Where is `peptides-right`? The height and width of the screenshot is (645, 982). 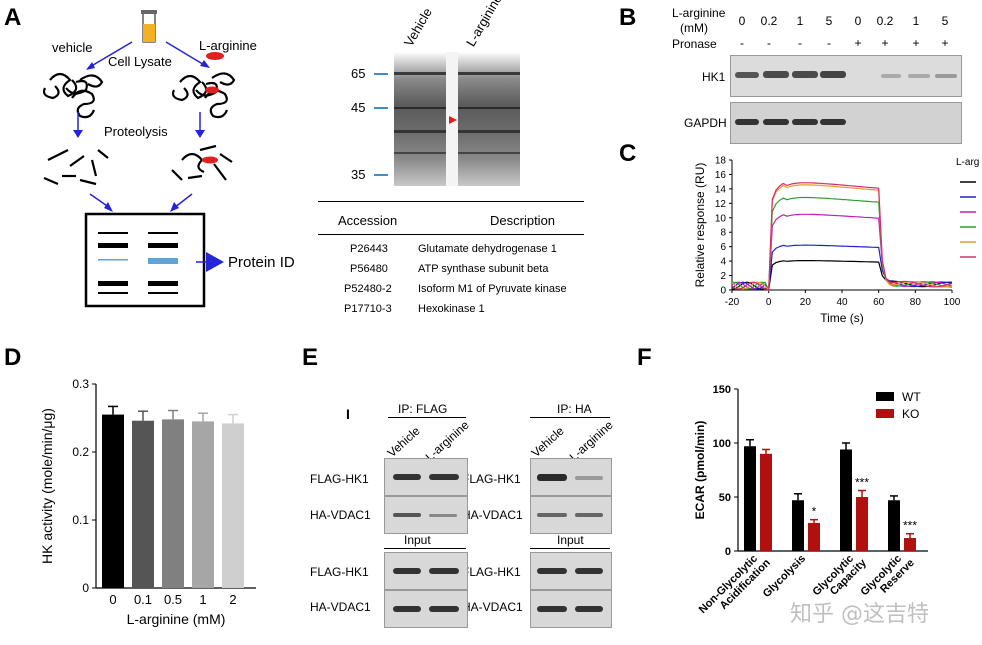
peptides-right is located at coordinates (202, 162).